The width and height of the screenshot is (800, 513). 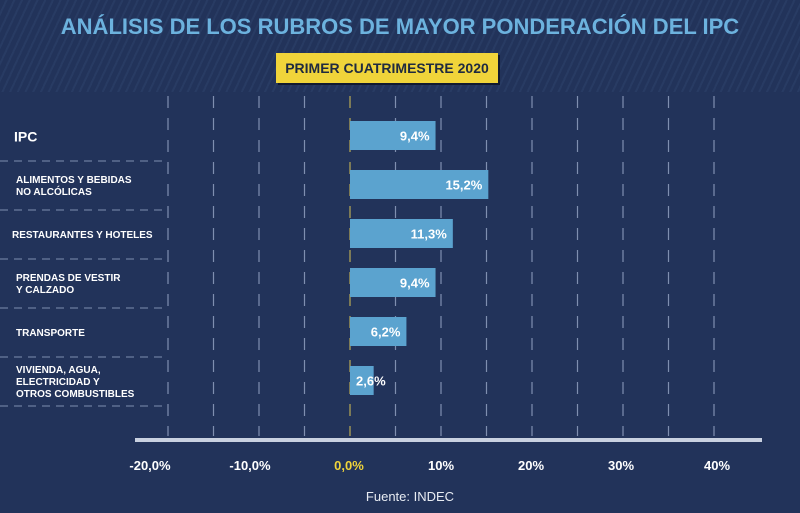 What do you see at coordinates (429, 234) in the screenshot?
I see `data-label: 11,3%` at bounding box center [429, 234].